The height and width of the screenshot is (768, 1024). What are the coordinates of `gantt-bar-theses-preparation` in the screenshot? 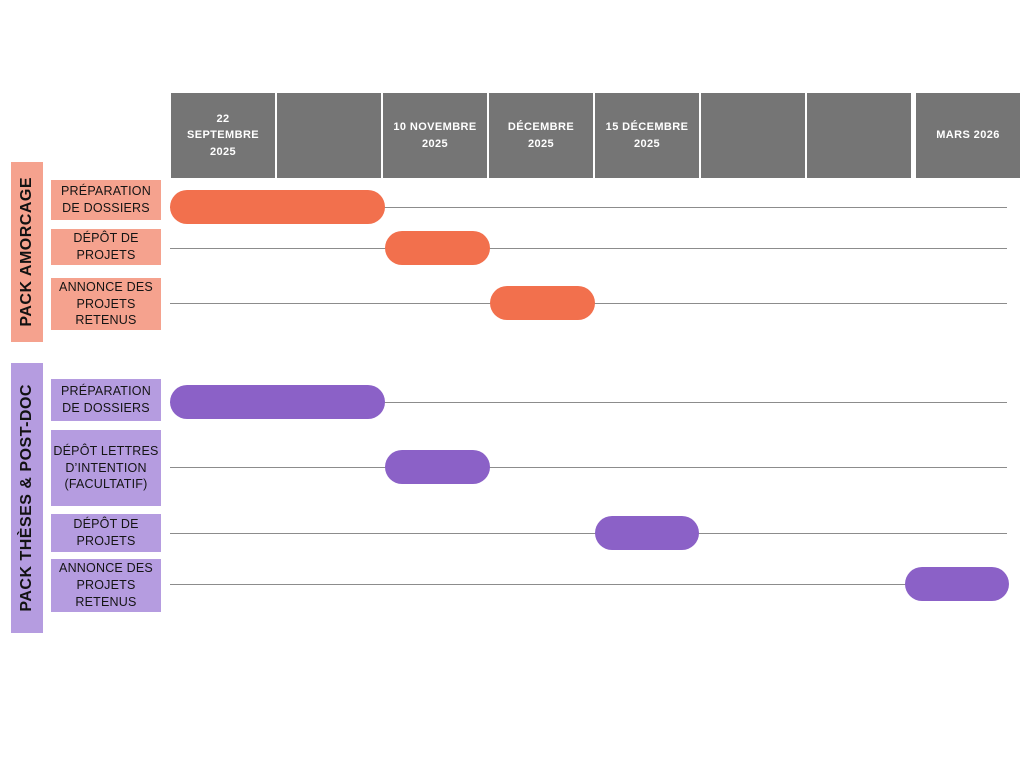 It's located at (277, 402).